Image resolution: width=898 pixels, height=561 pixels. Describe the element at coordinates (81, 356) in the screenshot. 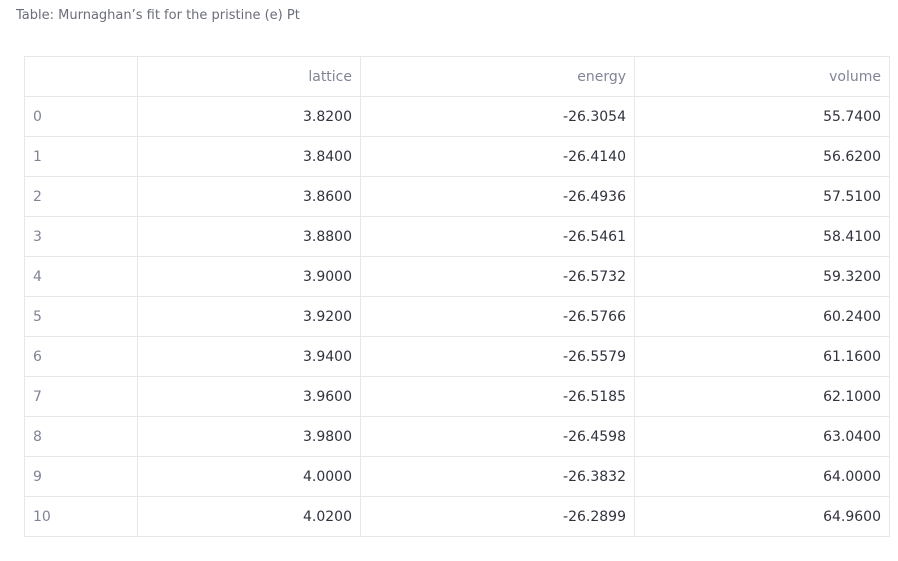

I see `cell-index: 6` at that location.